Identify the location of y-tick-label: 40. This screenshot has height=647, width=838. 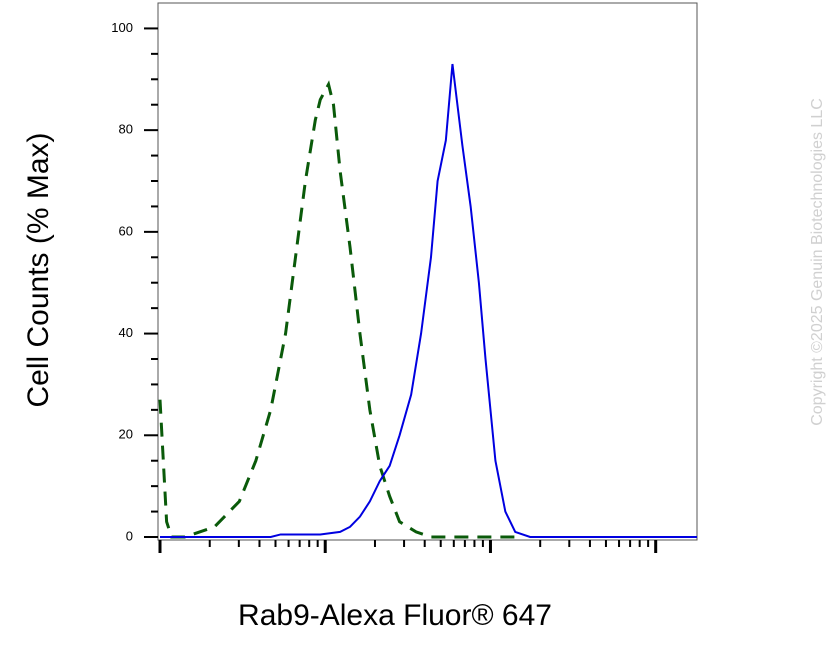
(126, 332).